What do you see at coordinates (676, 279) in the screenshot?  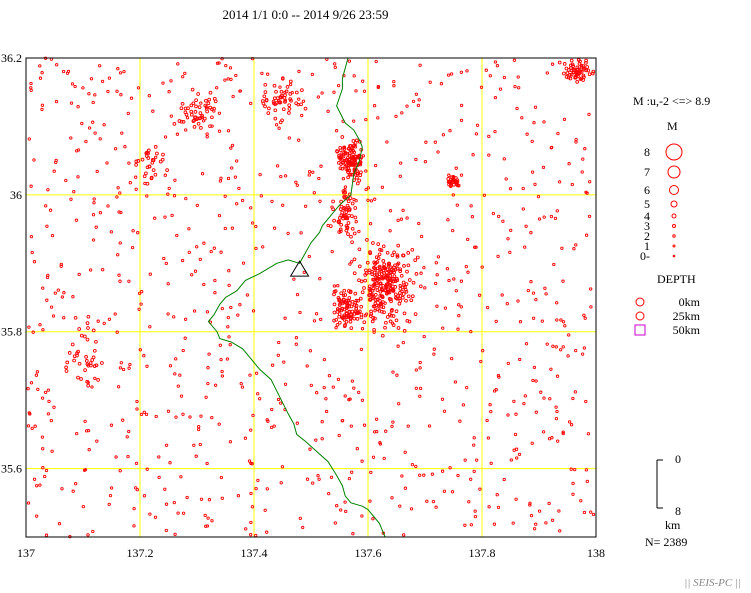 I see `depth-title: DEPTH` at bounding box center [676, 279].